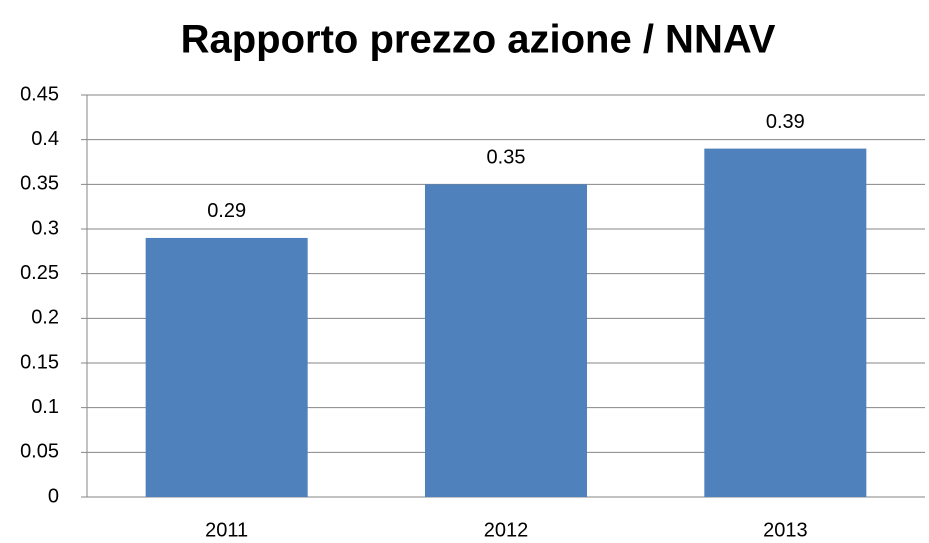  Describe the element at coordinates (53, 496) in the screenshot. I see `y-tick-label: 0` at that location.